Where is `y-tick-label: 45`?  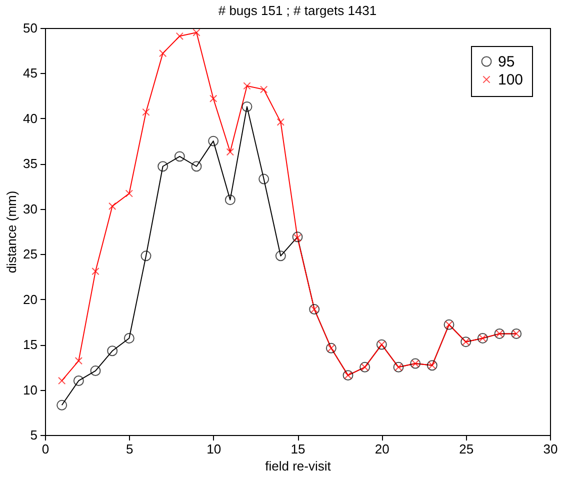
y-tick-label: 45 is located at coordinates (30, 73).